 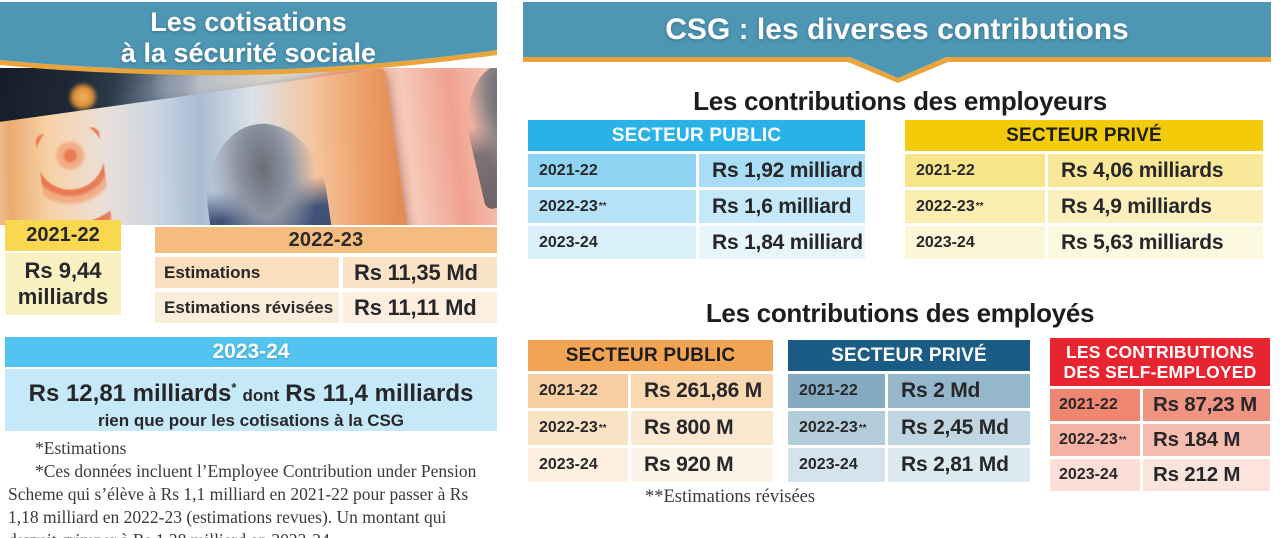 What do you see at coordinates (702, 465) in the screenshot?
I see `amount-value: Rs 920 M` at bounding box center [702, 465].